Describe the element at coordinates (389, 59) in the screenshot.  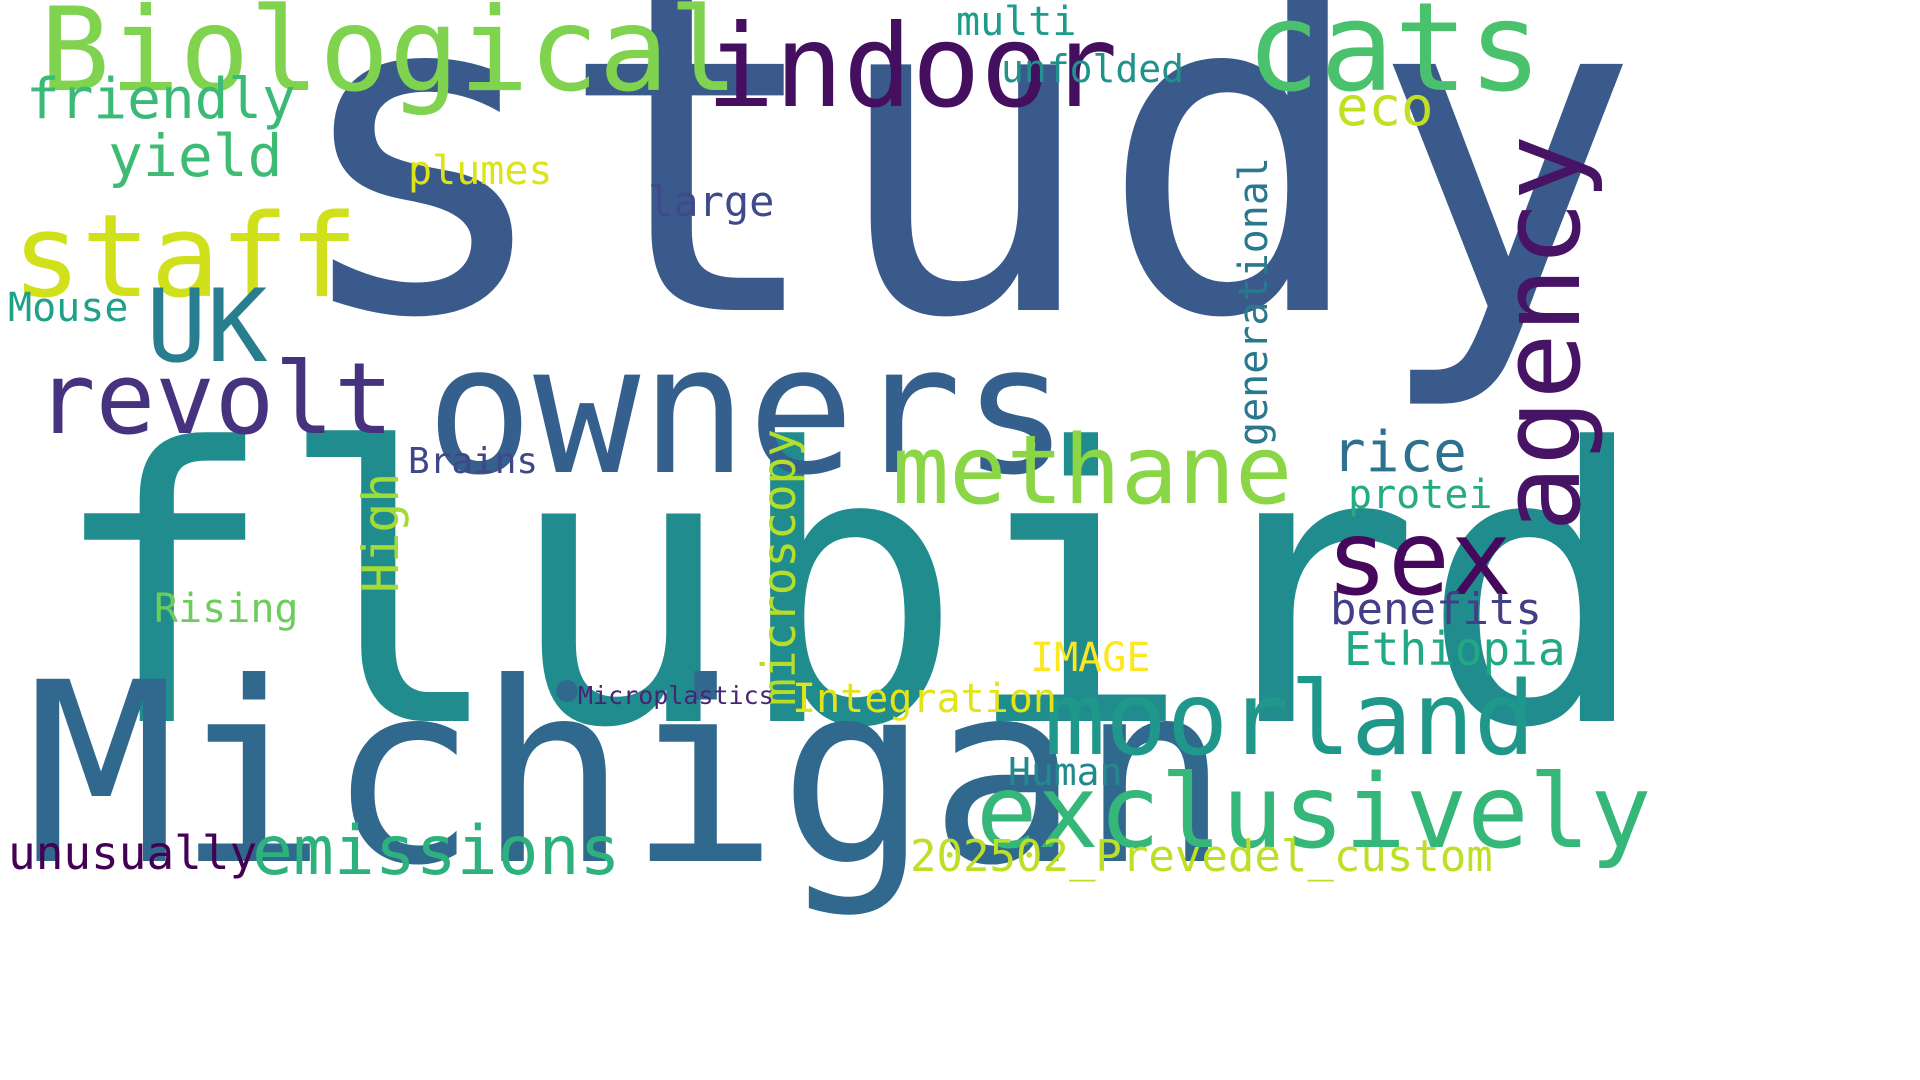
I see `word-biological: Biological` at that location.